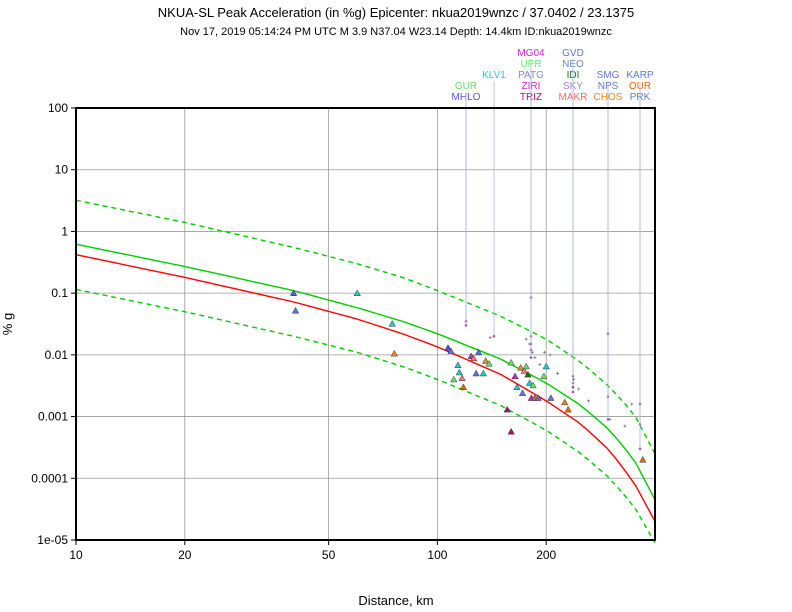 The height and width of the screenshot is (612, 792). What do you see at coordinates (49, 478) in the screenshot?
I see `y-tick-label: 0.0001` at bounding box center [49, 478].